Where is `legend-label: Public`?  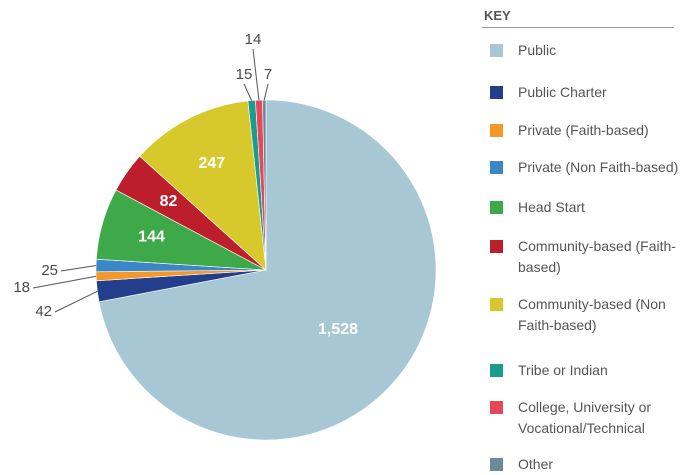
legend-label: Public is located at coordinates (537, 50).